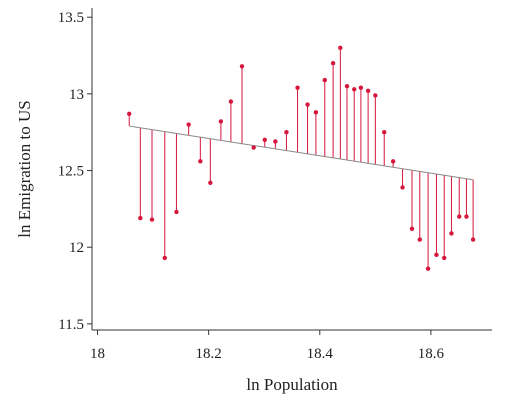 This screenshot has height=410, width=510. I want to click on fitted-line, so click(301, 153).